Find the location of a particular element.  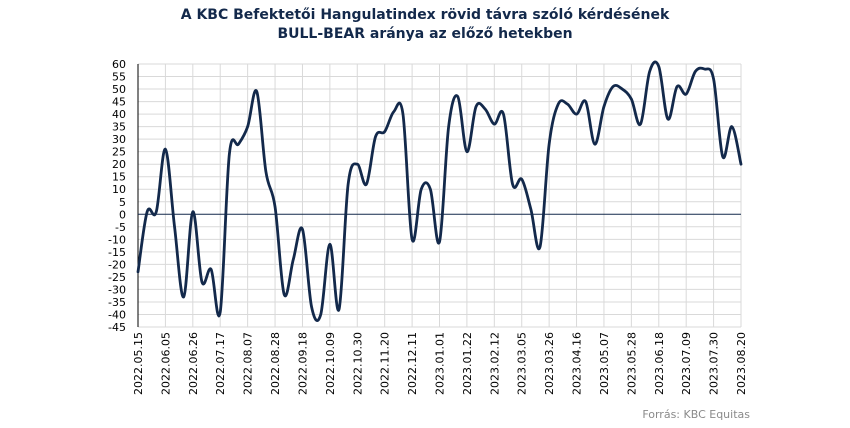

x-tick-label: 2022.06.05 is located at coordinates (165, 363).